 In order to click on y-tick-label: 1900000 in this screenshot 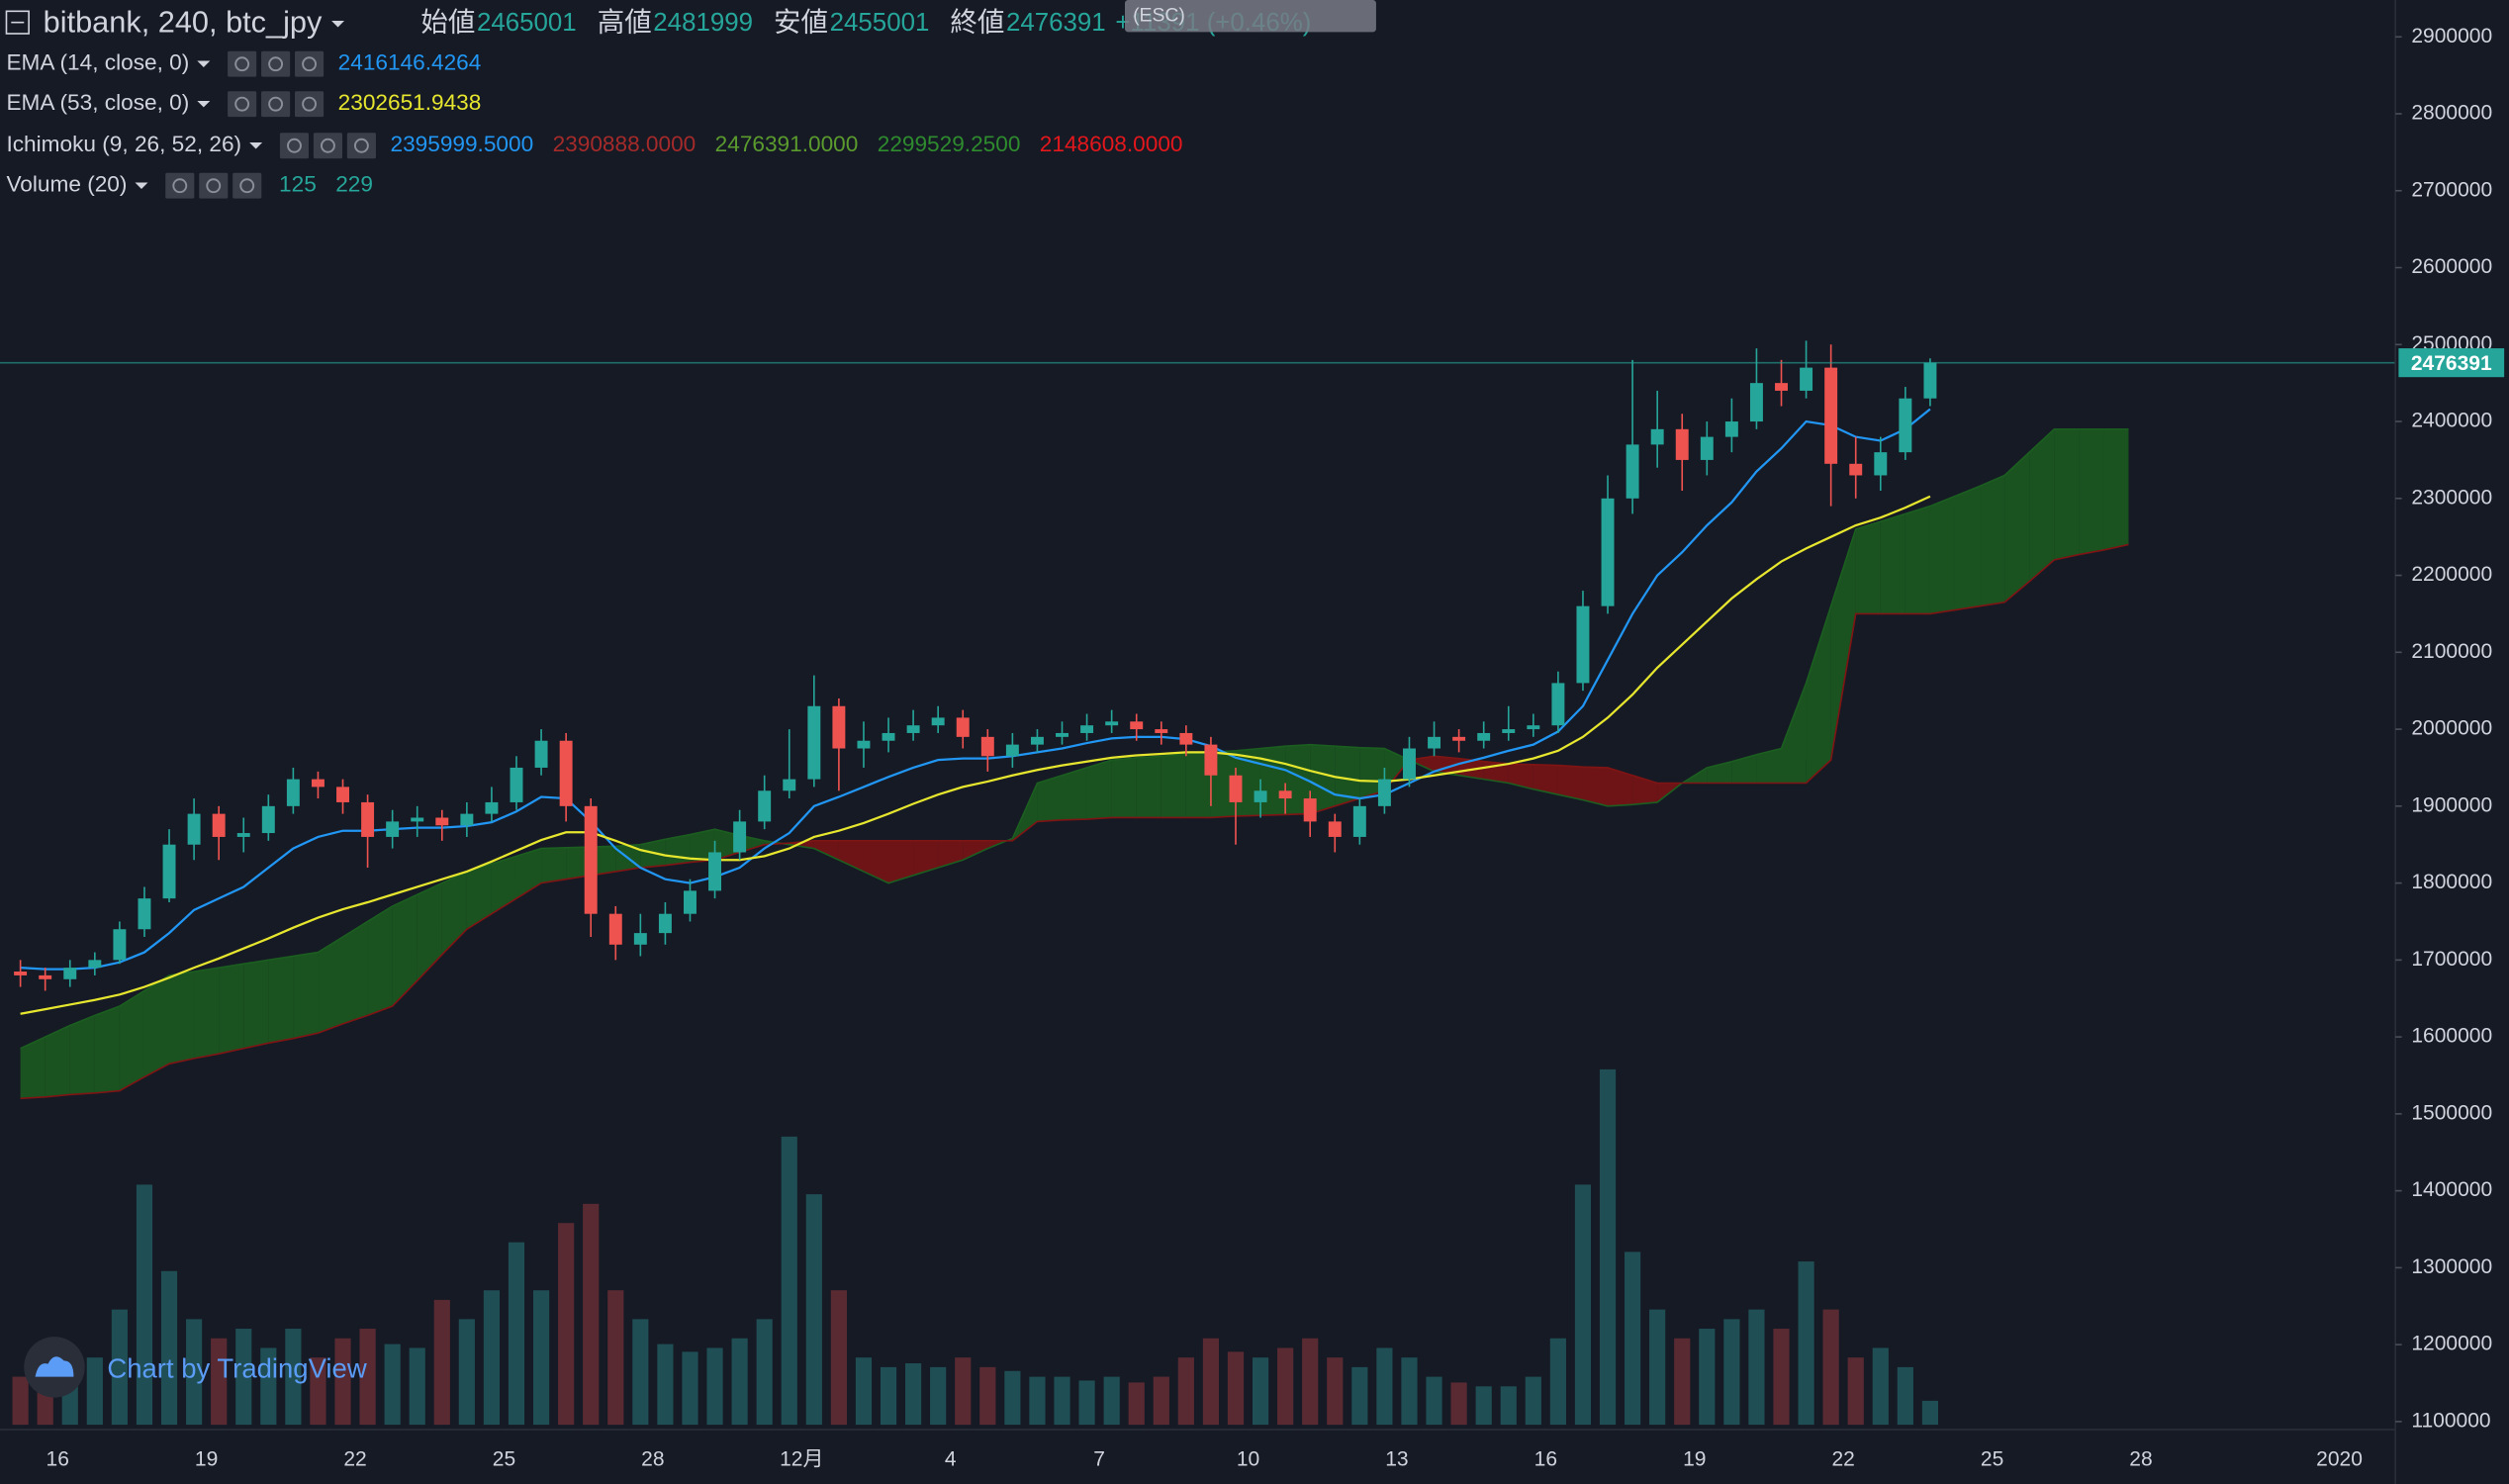, I will do `click(2451, 804)`.